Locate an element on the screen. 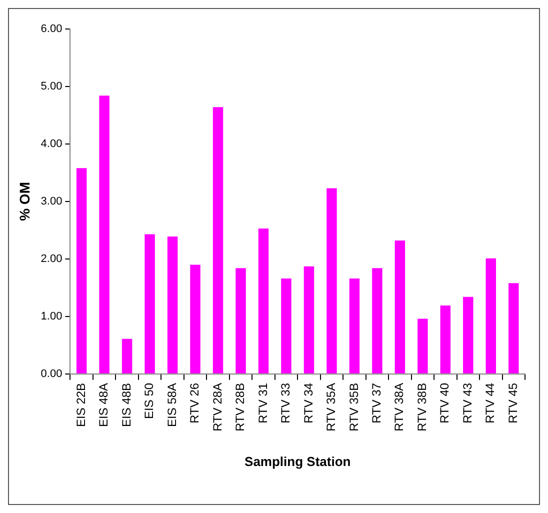  x-tick-label: RTV 44 is located at coordinates (490, 403).